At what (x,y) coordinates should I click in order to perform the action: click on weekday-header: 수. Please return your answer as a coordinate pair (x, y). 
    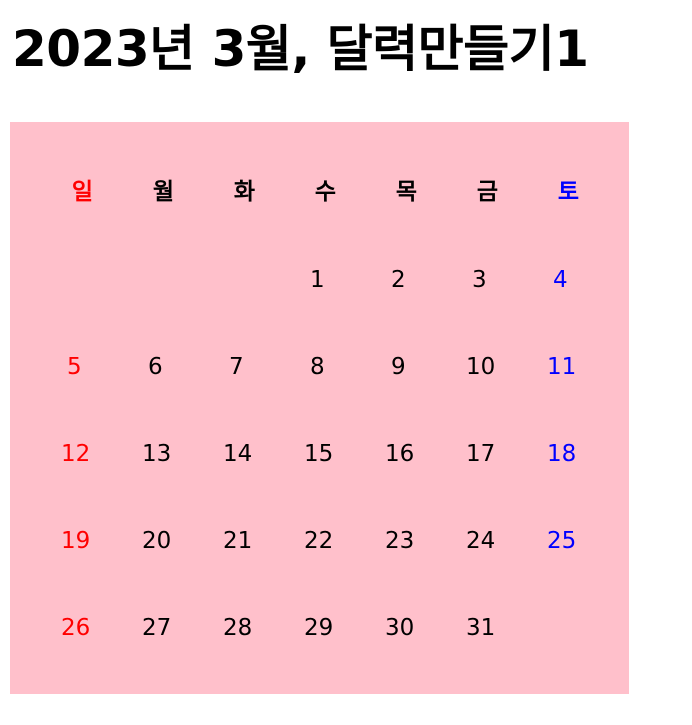
    Looking at the image, I should click on (325, 192).